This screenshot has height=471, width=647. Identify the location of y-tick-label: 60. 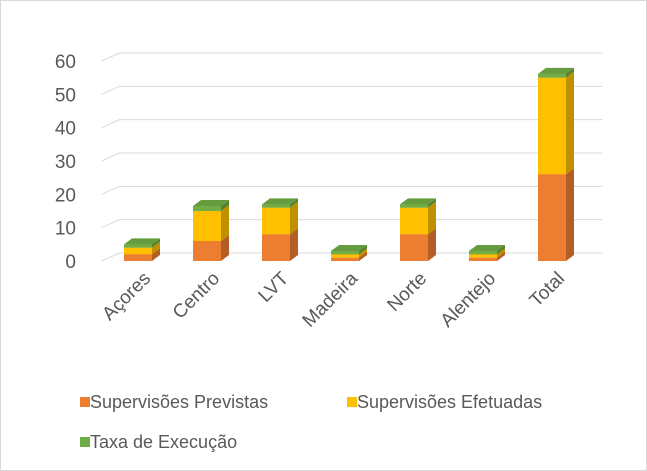
(65, 62).